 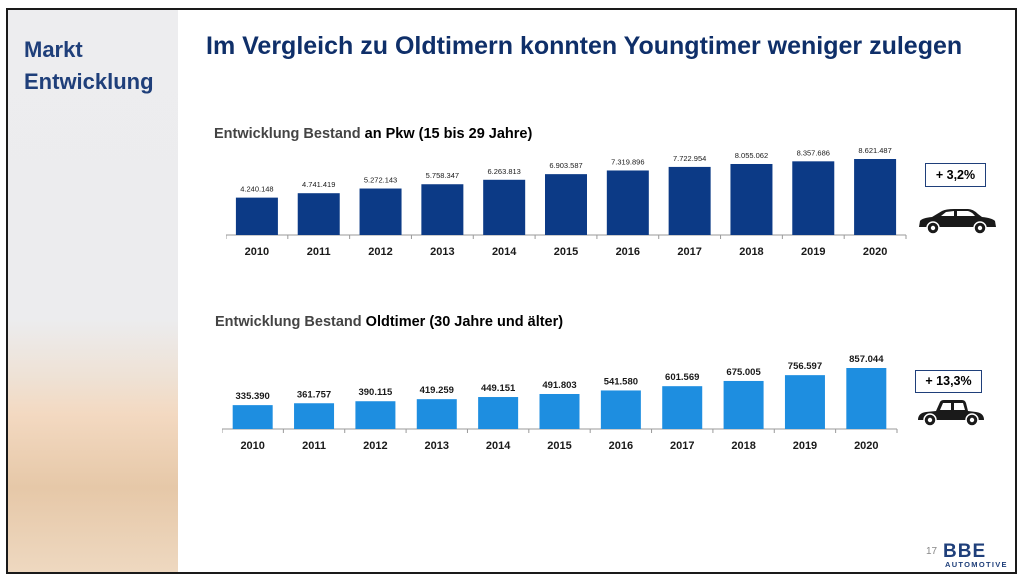 What do you see at coordinates (628, 252) in the screenshot?
I see `chart1-category-label-2016: 2016` at bounding box center [628, 252].